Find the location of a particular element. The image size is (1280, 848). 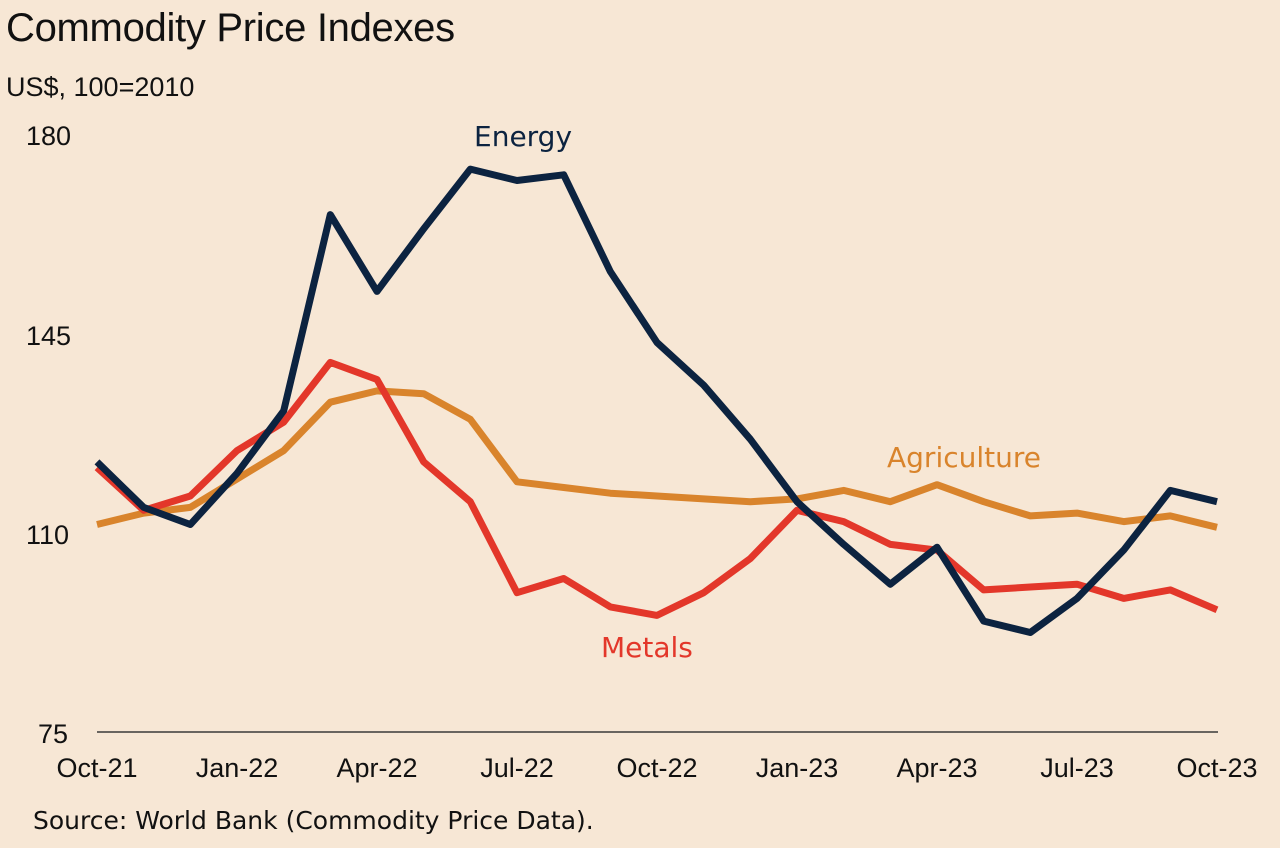

x-tick-label: Jan-22 is located at coordinates (237, 768).